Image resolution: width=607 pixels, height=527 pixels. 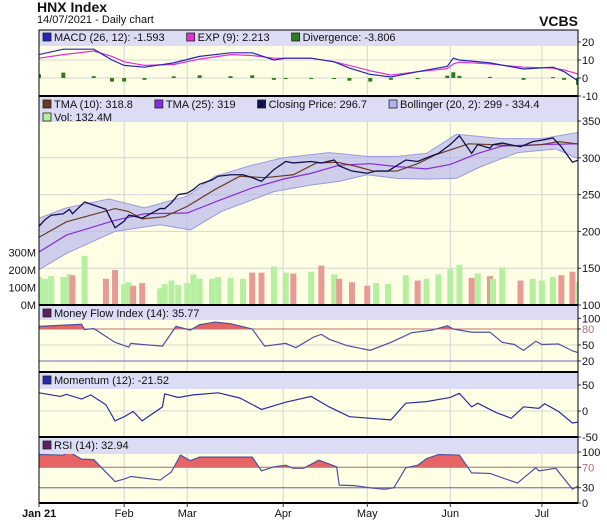 I want to click on x-tick-label: Jan 21, so click(x=39, y=514).